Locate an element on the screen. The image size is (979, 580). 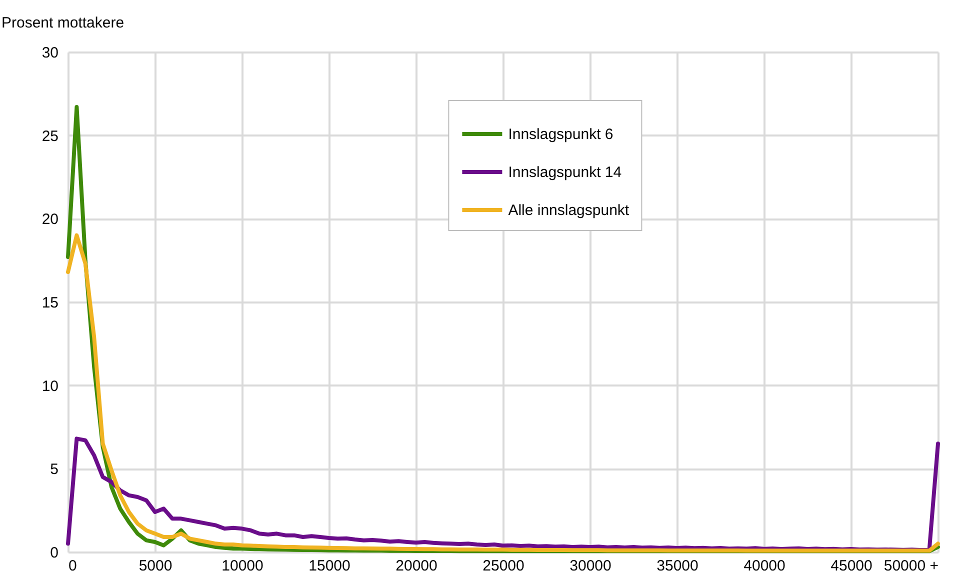
y-tick-label: 30 is located at coordinates (50, 53).